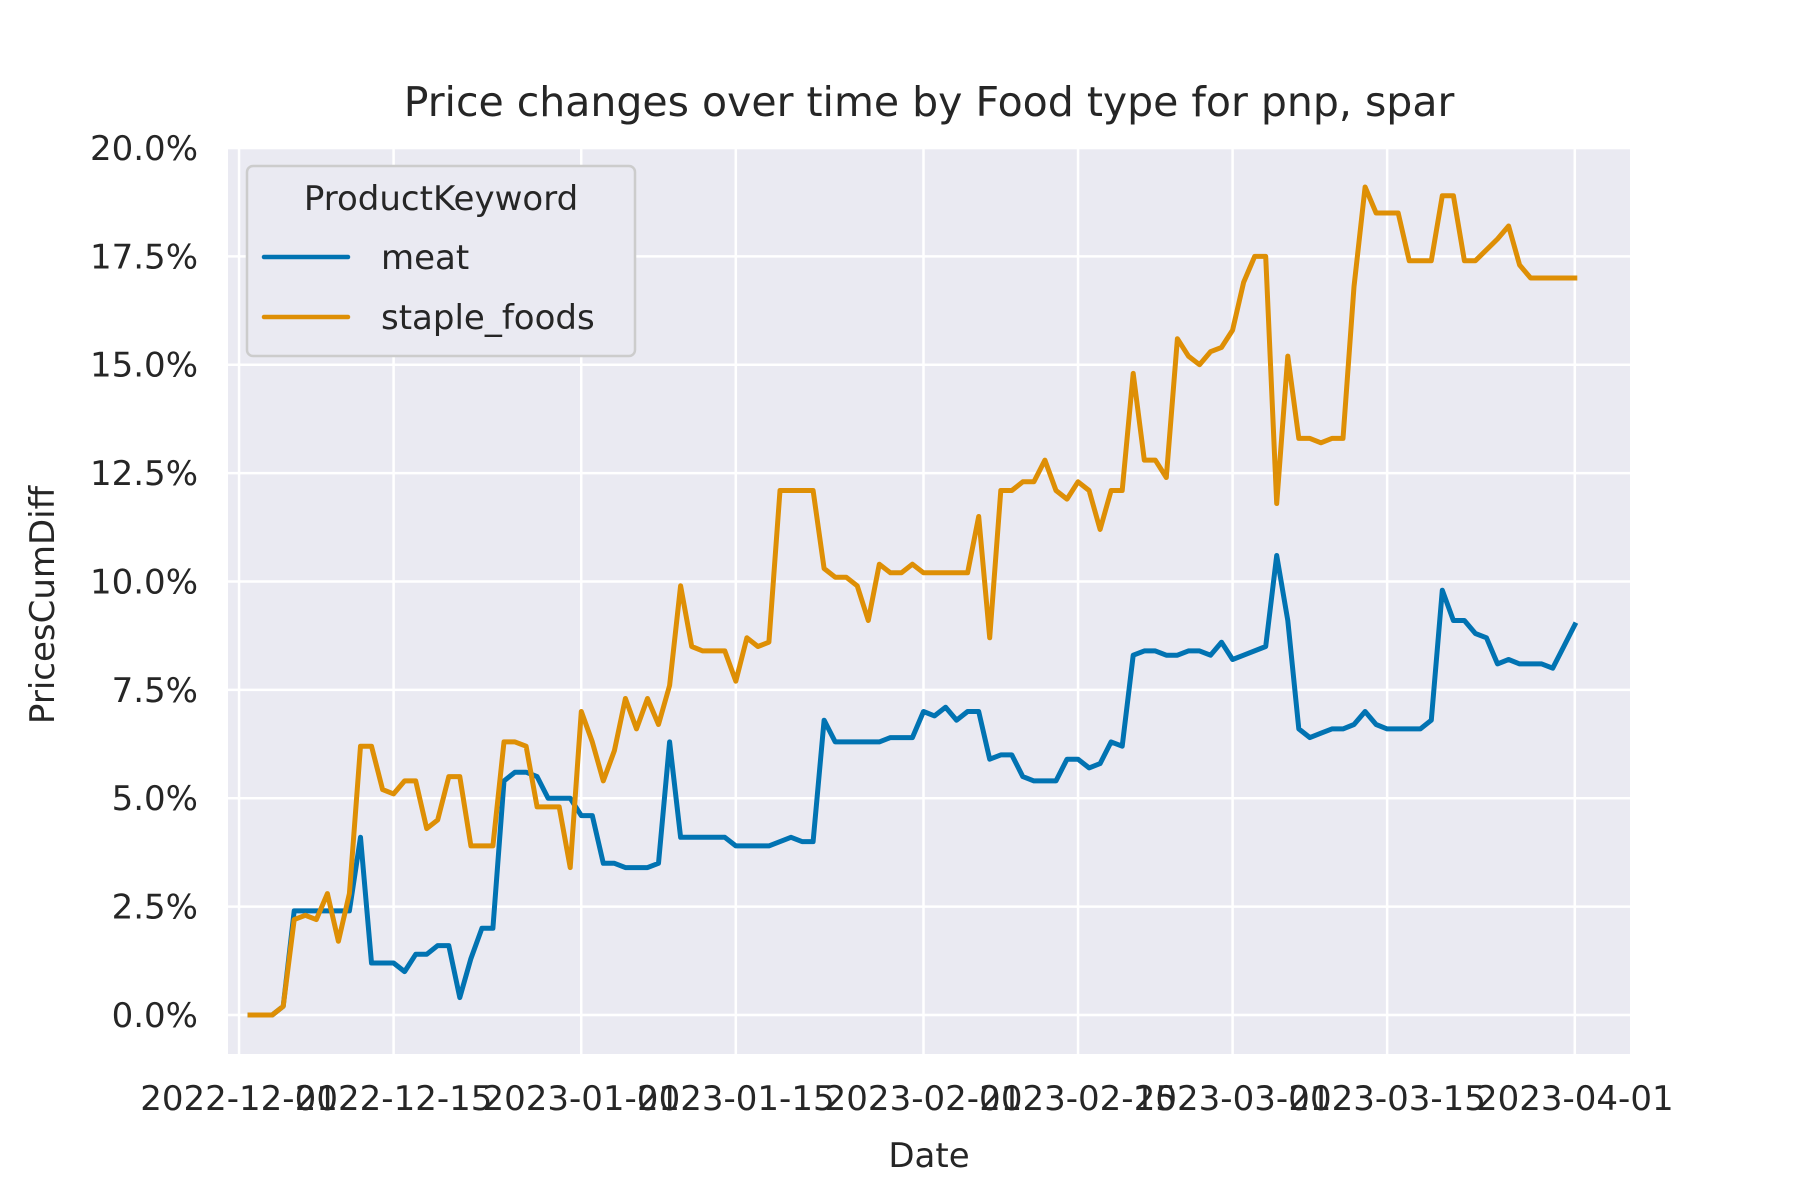  I want to click on legend-box, so click(441, 261).